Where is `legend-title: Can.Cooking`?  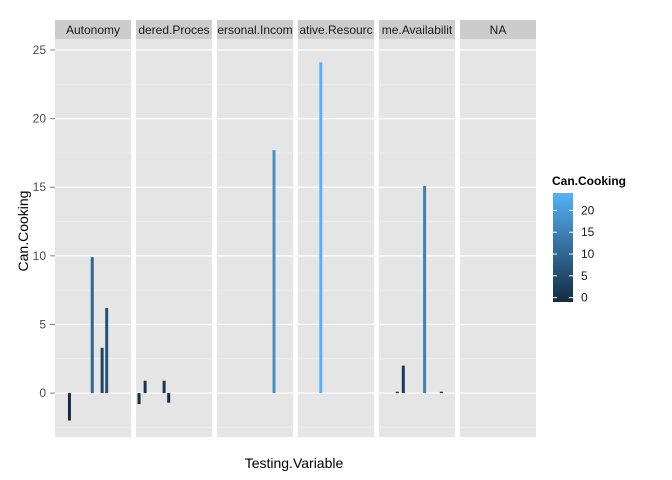 legend-title: Can.Cooking is located at coordinates (589, 181).